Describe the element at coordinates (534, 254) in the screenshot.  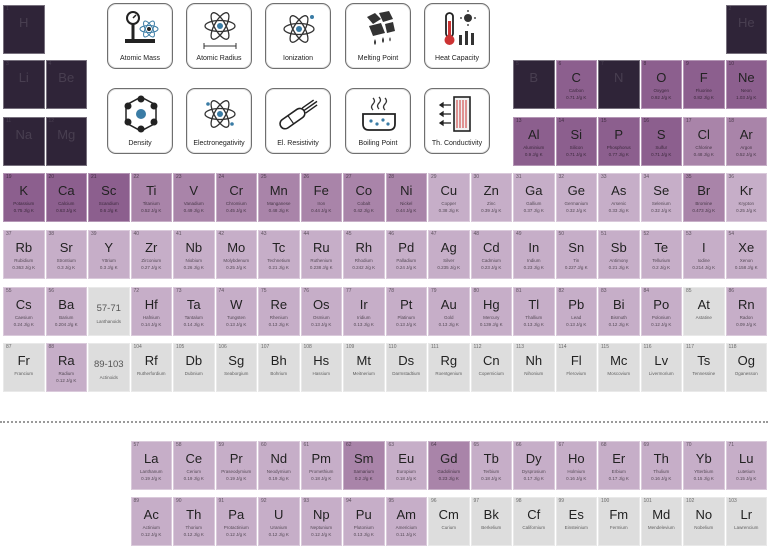
I see `element-tile-in: 49 In Indium 0.23 J/g K` at that location.